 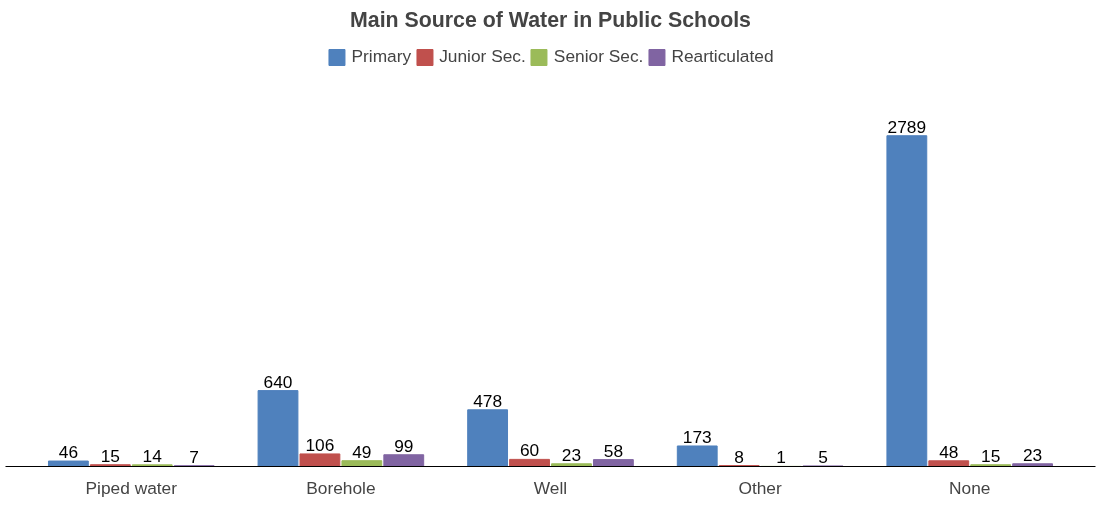 I want to click on data-label: 7, so click(x=194, y=456).